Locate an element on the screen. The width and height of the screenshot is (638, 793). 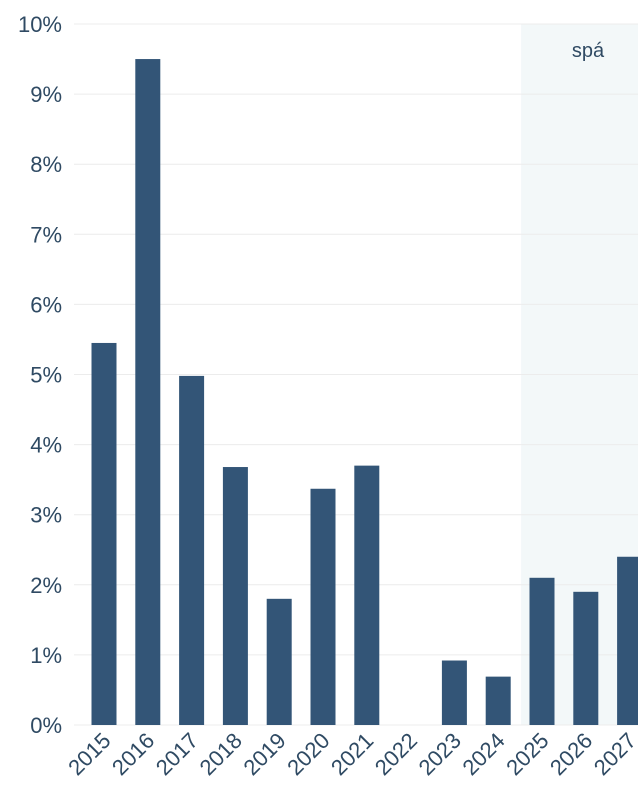
x-tick-label: 2021 is located at coordinates (352, 754).